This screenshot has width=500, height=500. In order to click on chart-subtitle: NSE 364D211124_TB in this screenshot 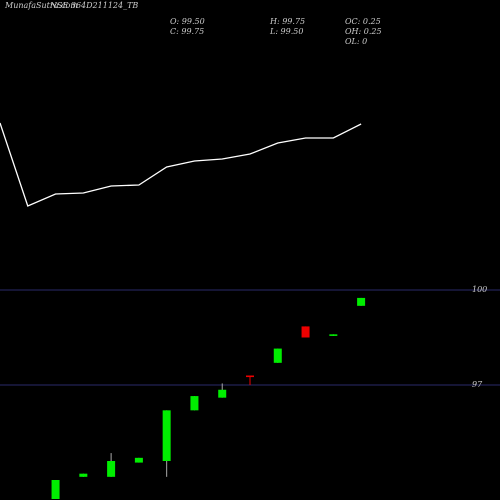, I will do `click(93, 5)`.